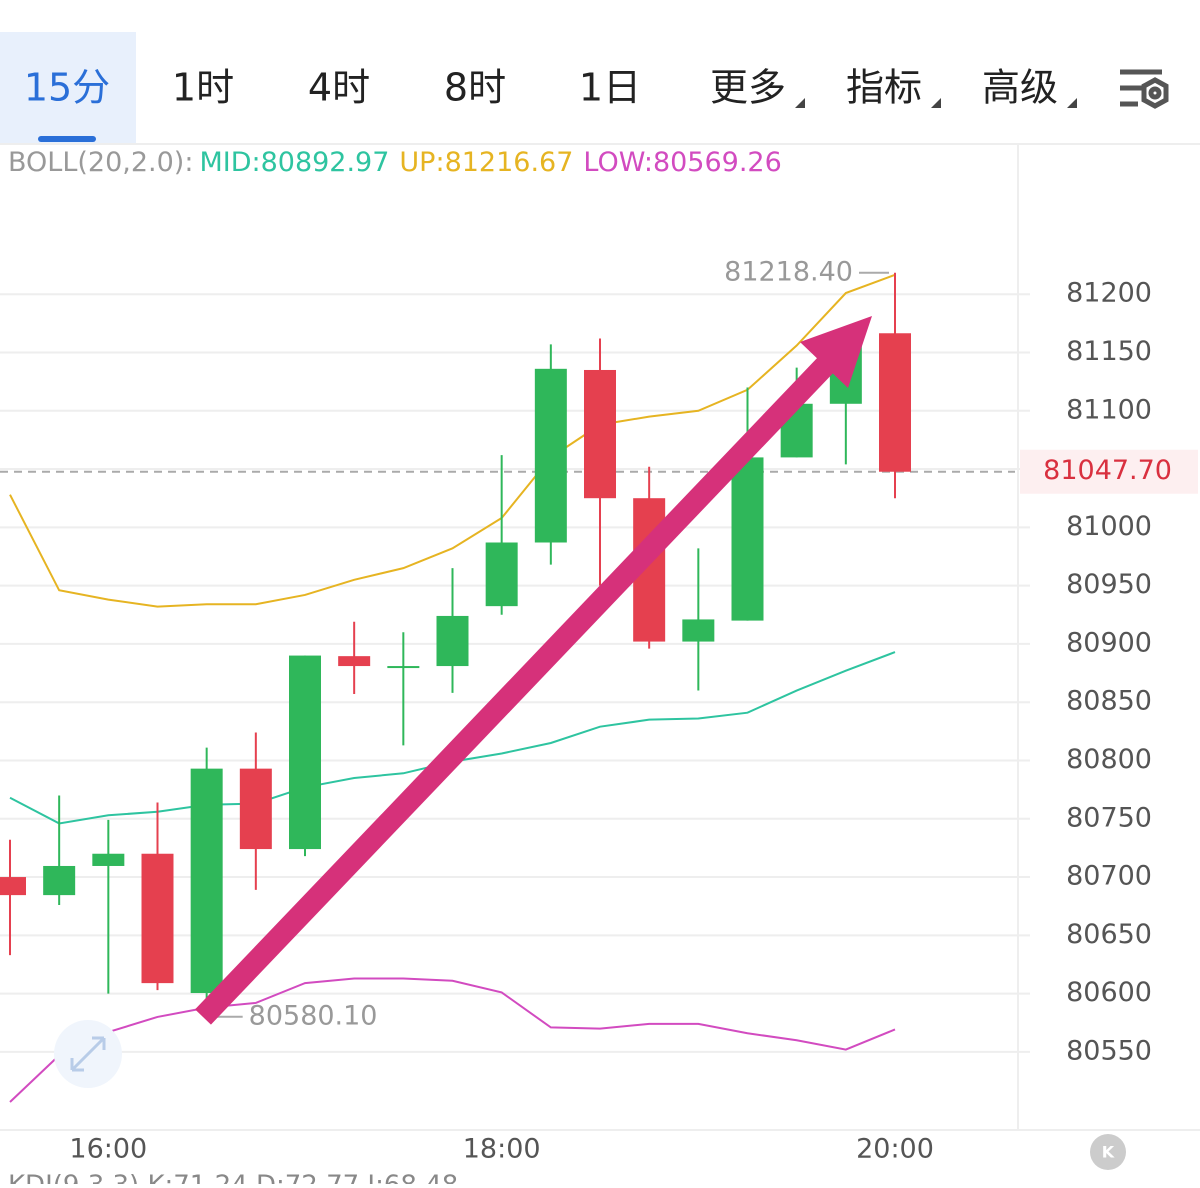 This screenshot has height=1188, width=1200. I want to click on tab: 1日, so click(610, 88).